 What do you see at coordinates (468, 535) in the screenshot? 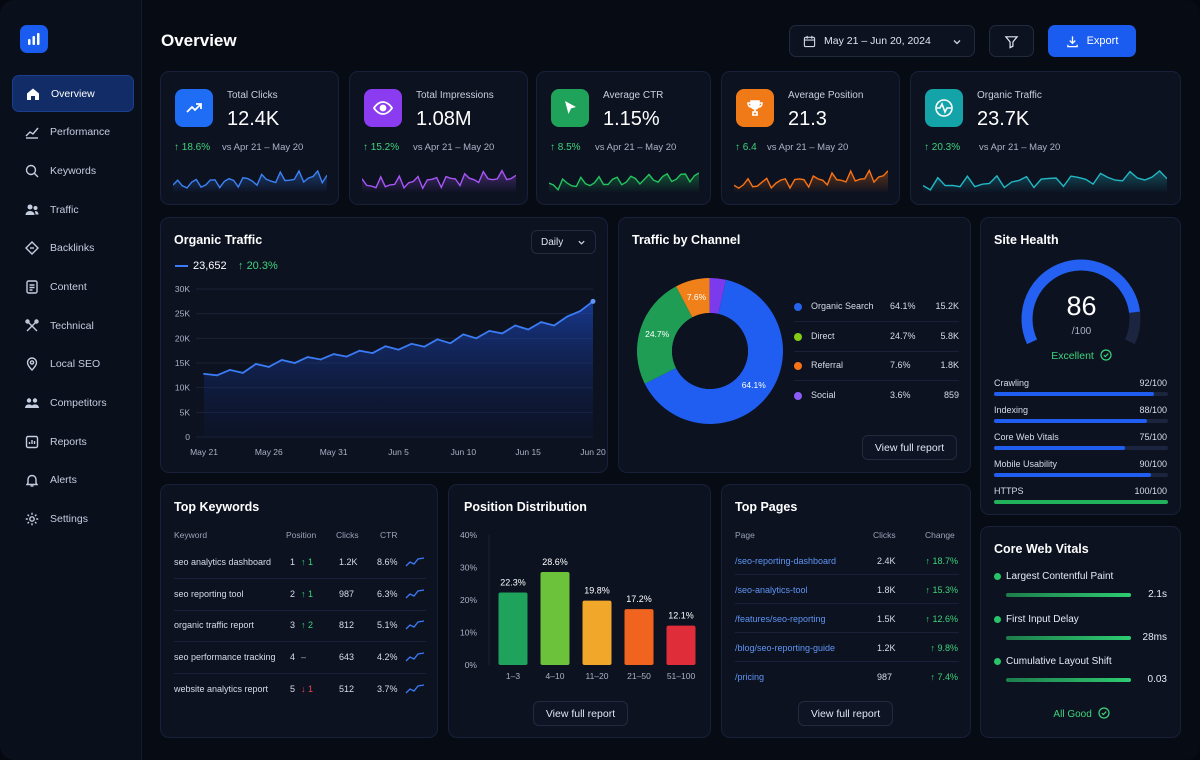
I see `y-tick-label: 40%` at bounding box center [468, 535].